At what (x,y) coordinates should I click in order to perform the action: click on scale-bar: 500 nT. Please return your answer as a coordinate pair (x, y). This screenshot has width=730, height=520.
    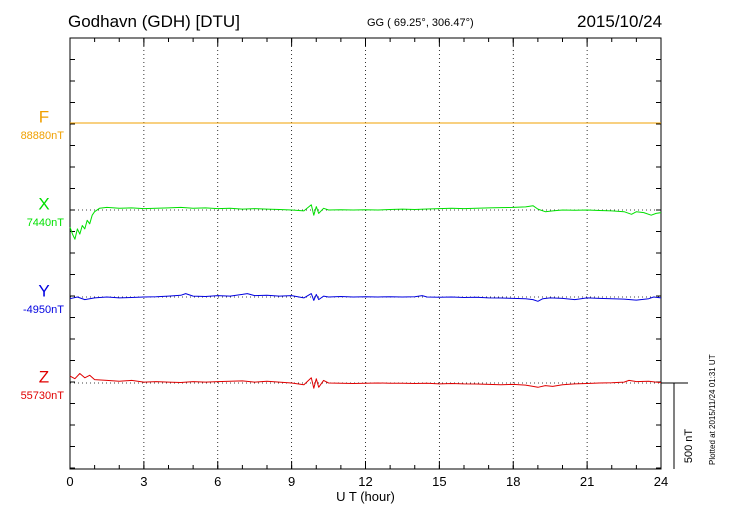
    Looking at the image, I should click on (678, 425).